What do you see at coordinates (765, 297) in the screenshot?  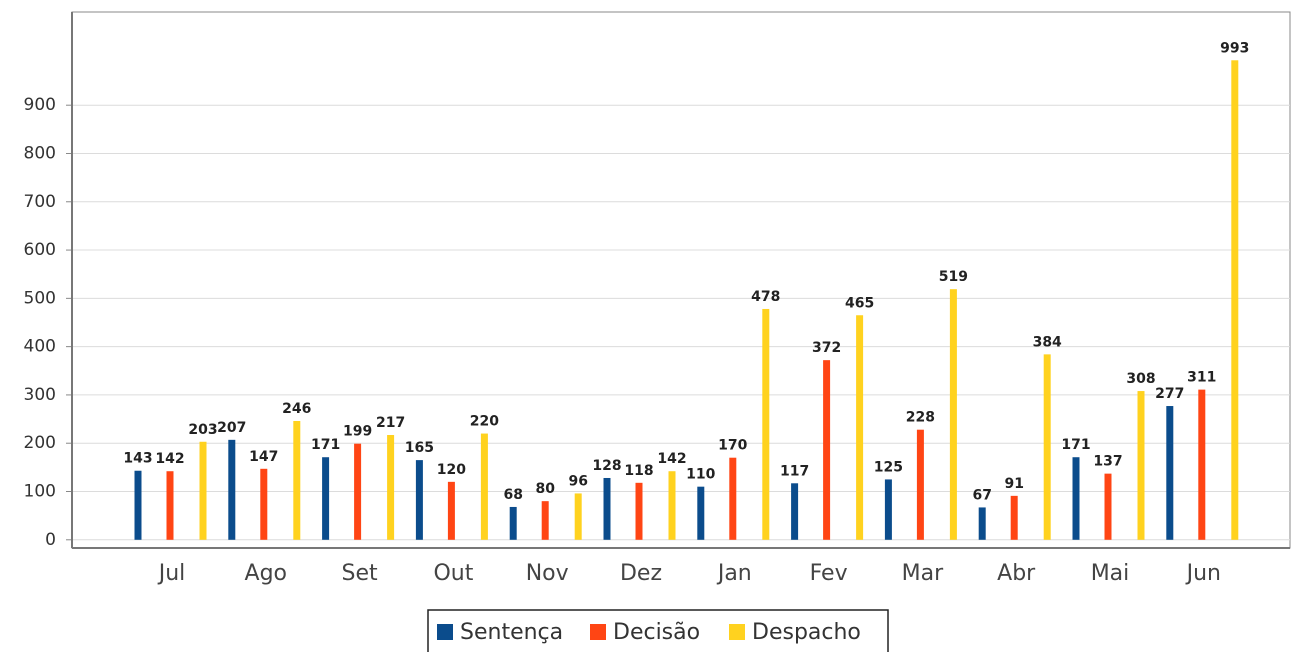 I see `value-label: 478` at bounding box center [765, 297].